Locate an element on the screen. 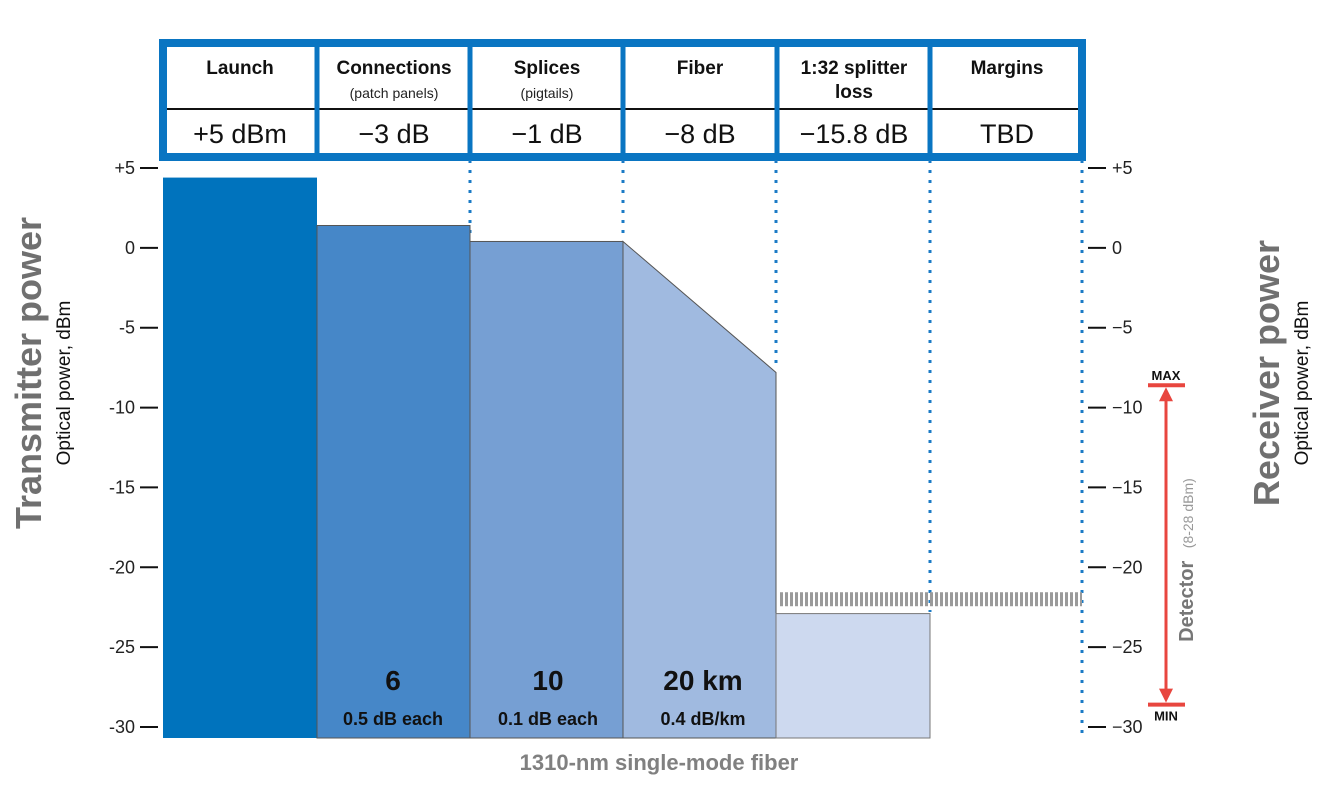  axis-tick-label: −15 is located at coordinates (1127, 487).